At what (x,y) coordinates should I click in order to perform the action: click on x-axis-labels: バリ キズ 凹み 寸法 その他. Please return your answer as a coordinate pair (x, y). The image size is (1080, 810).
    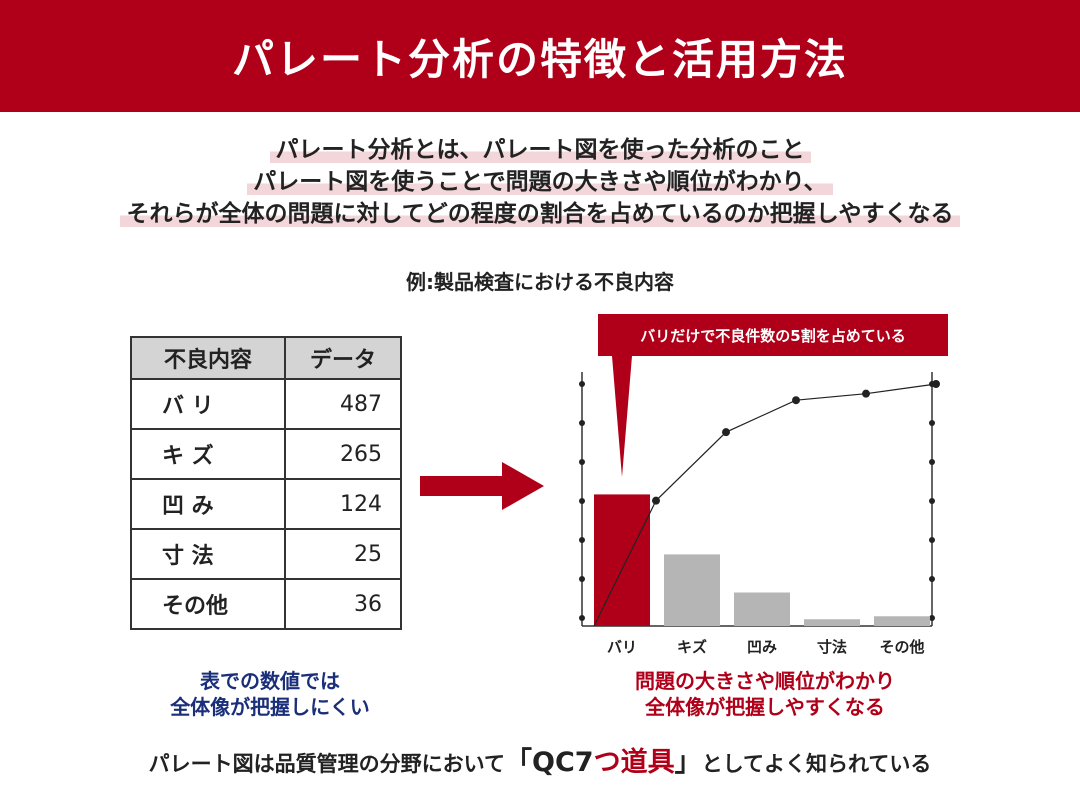
    Looking at the image, I should click on (766, 647).